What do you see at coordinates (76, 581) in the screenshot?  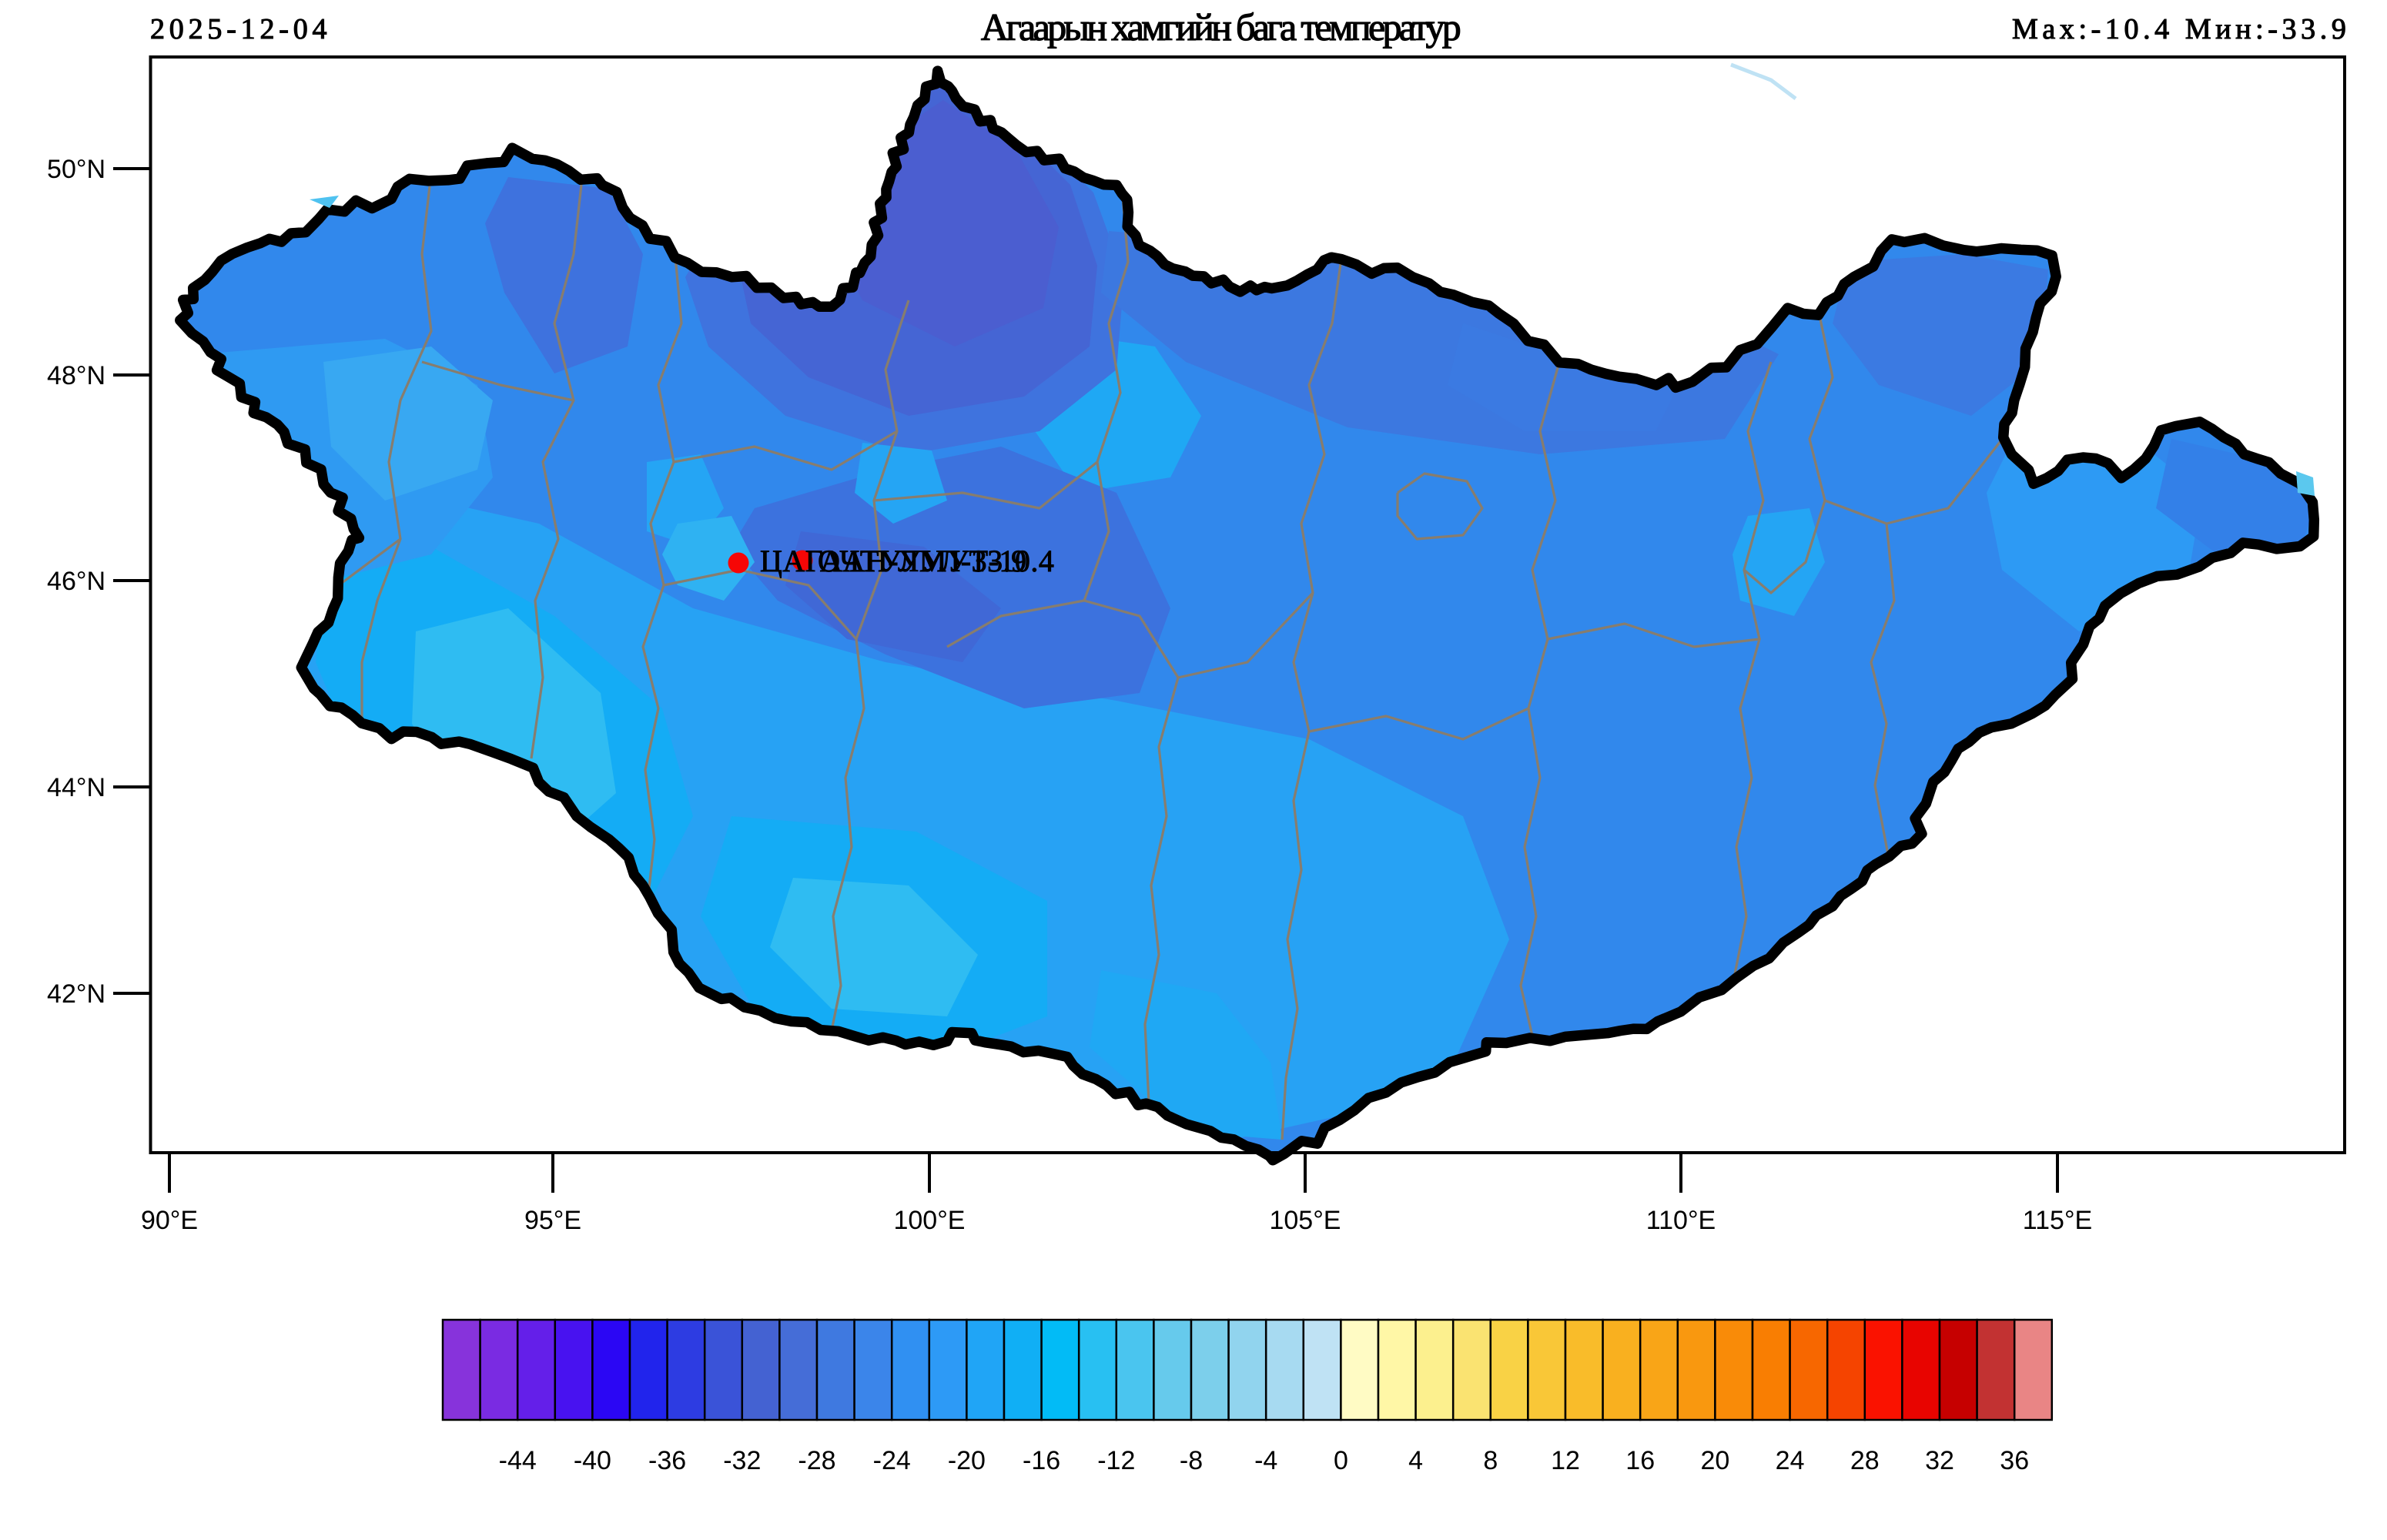 I see `svg-text: 46°N` at bounding box center [76, 581].